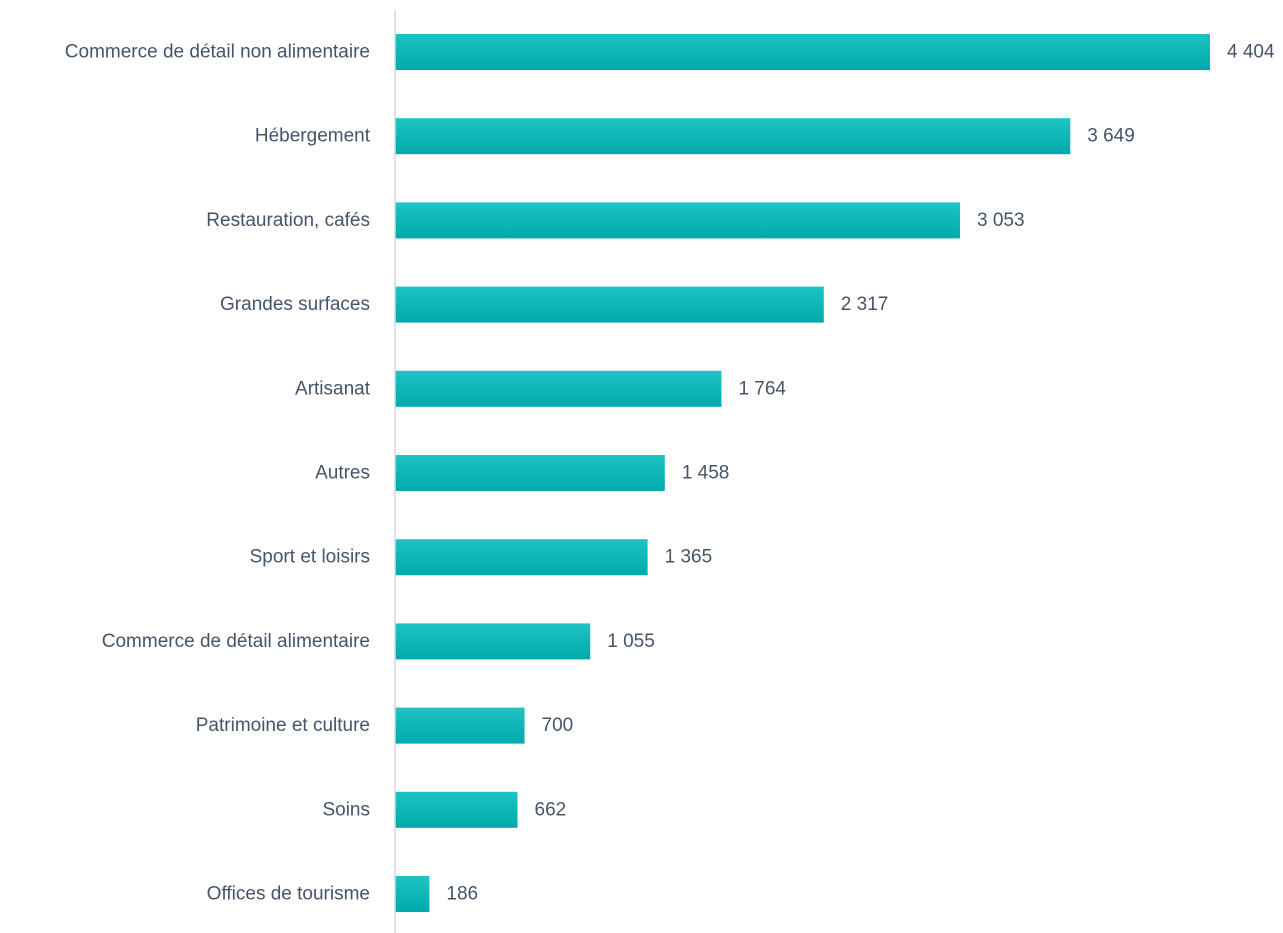 The image size is (1283, 933). Describe the element at coordinates (310, 557) in the screenshot. I see `category-label: Sport et loisirs` at that location.